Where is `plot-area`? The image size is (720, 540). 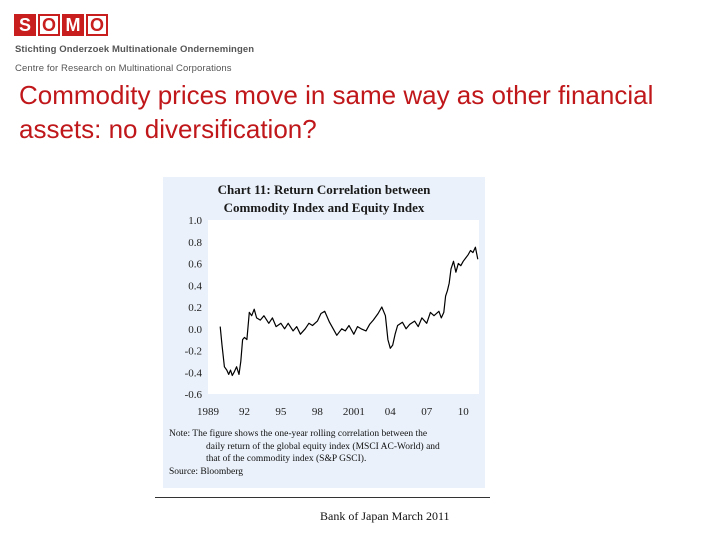 plot-area is located at coordinates (343, 307).